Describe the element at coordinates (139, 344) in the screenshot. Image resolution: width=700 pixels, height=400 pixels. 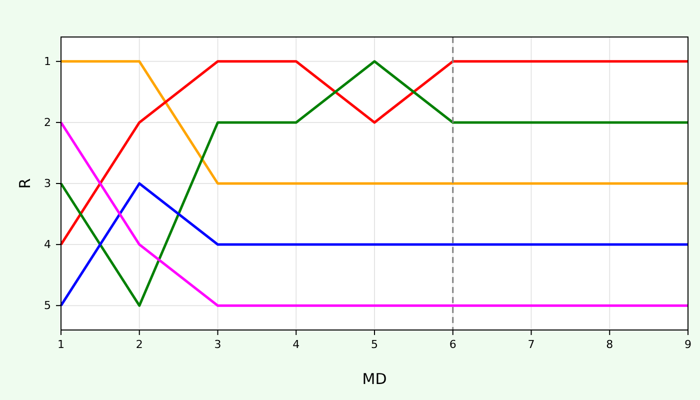
I see `x-tick-label: 2` at that location.